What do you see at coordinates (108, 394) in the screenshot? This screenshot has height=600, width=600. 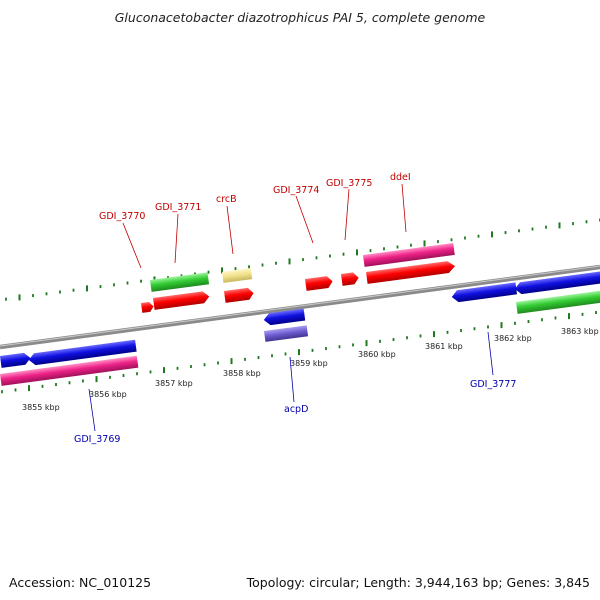 I see `coord-label: 3856 kbp` at bounding box center [108, 394].